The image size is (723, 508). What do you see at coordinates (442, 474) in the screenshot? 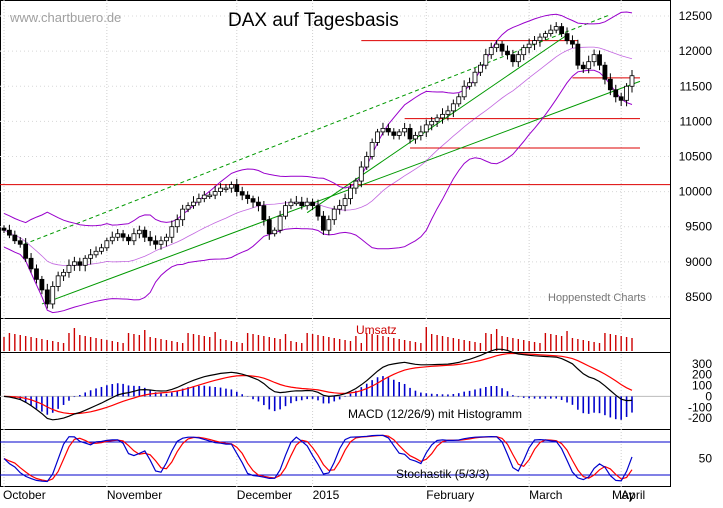
I see `stoch-label: Stochastik (5/3/3)` at bounding box center [442, 474].